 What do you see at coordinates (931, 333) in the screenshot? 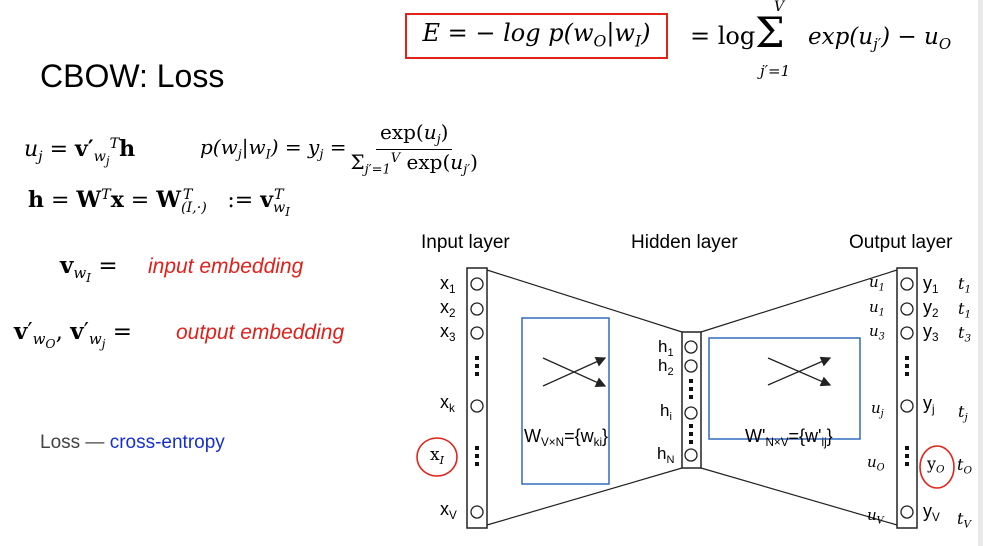
I see `output-y-label: y3` at bounding box center [931, 333].